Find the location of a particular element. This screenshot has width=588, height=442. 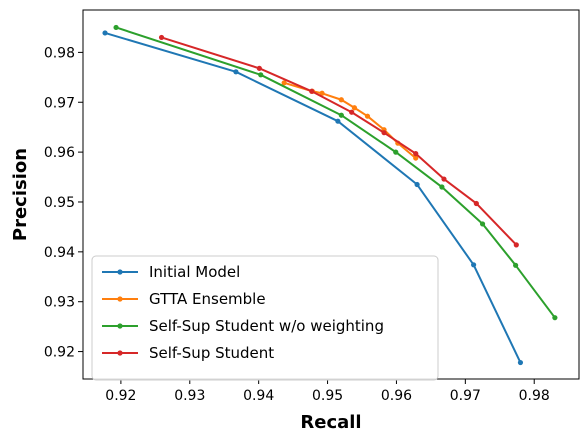

x-tick-label: 0.97 is located at coordinates (465, 396).